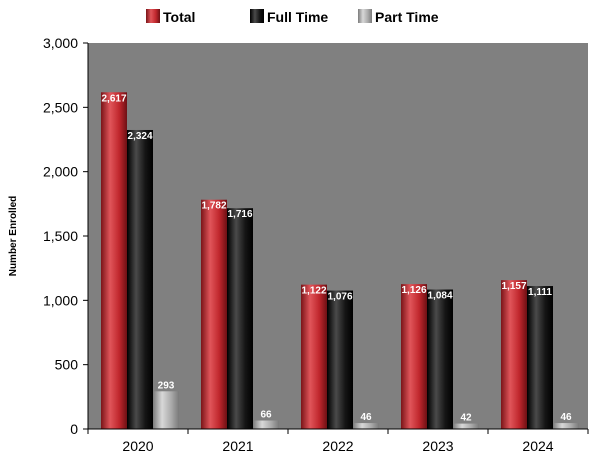  Describe the element at coordinates (60, 43) in the screenshot. I see `y-tick-label-3000: 3,000` at that location.